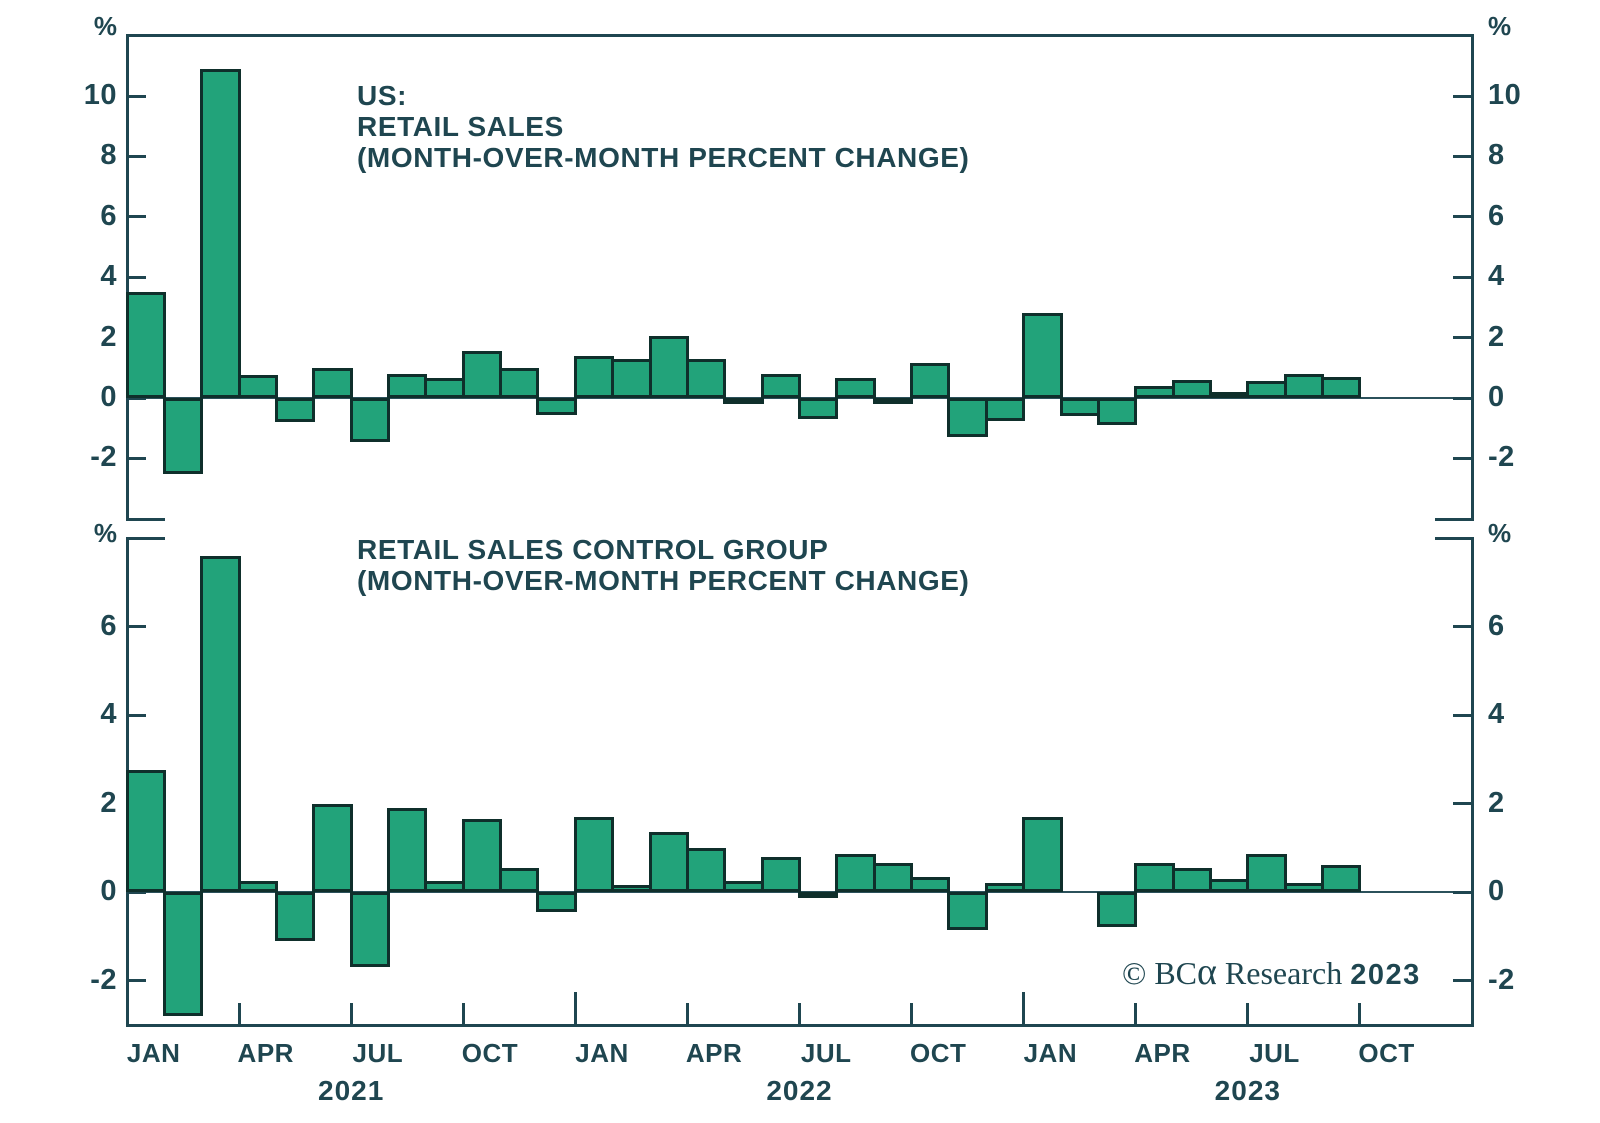 Image resolution: width=1600 pixels, height=1123 pixels. I want to click on year-label-2022: 2022, so click(799, 1090).